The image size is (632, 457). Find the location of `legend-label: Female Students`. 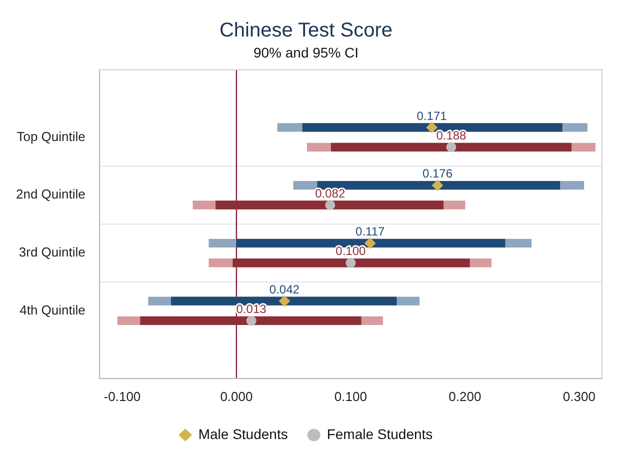

legend-label: Female Students is located at coordinates (379, 434).